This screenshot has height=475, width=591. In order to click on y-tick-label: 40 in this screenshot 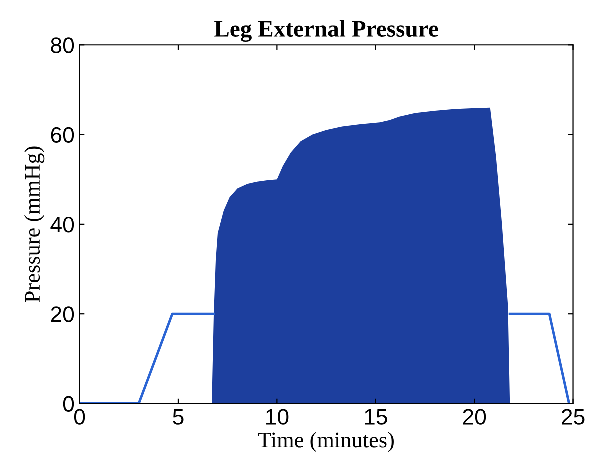, I will do `click(62, 224)`.